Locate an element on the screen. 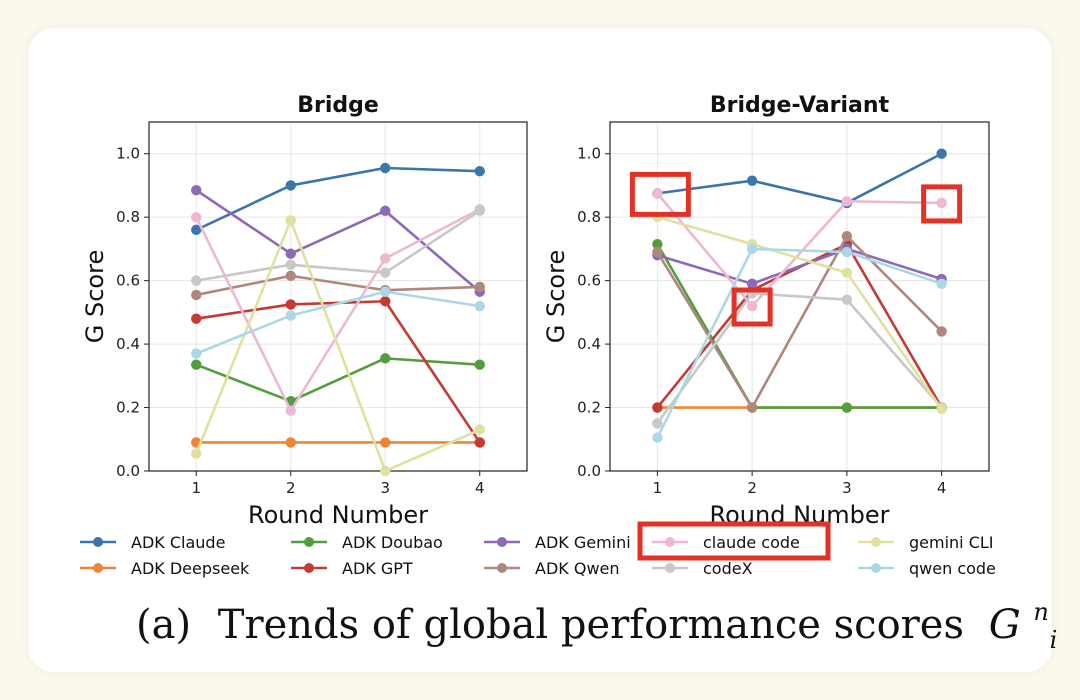 Image resolution: width=1080 pixels, height=700 pixels. y-tick-label: 0.0 is located at coordinates (128, 471).